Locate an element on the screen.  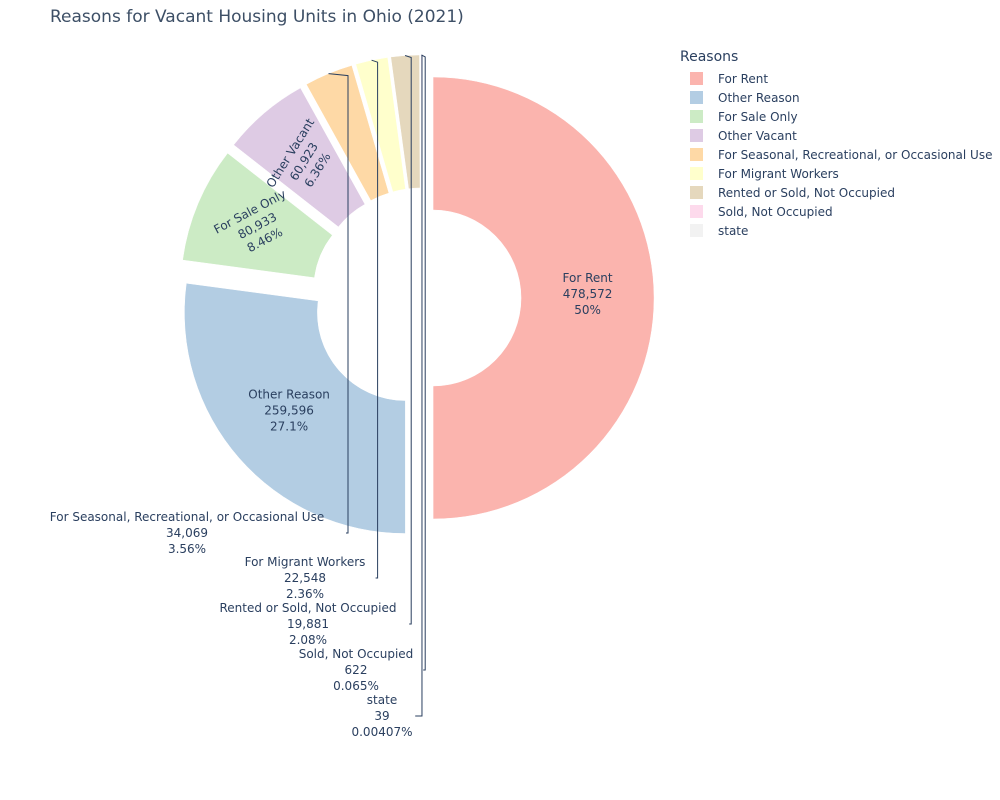
legend-label: For Migrant Workers is located at coordinates (778, 173).